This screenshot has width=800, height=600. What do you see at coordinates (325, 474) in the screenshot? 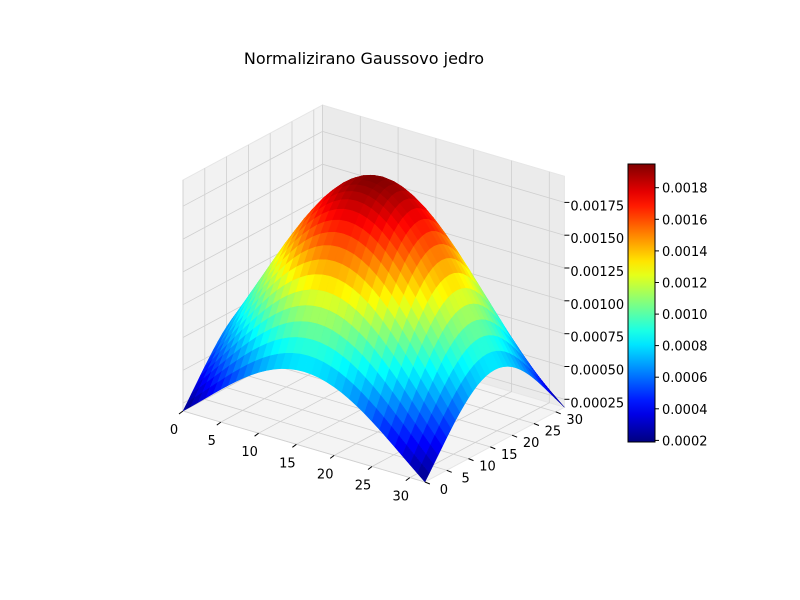
I see `x-tick-label: 20` at bounding box center [325, 474].